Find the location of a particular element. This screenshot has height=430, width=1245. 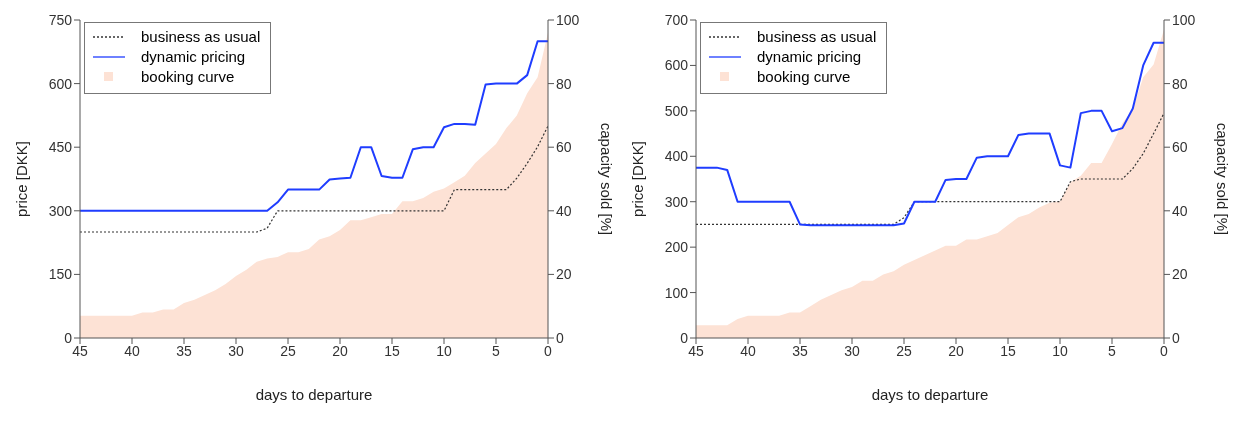

y-tick-label: 400 is located at coordinates (676, 156).